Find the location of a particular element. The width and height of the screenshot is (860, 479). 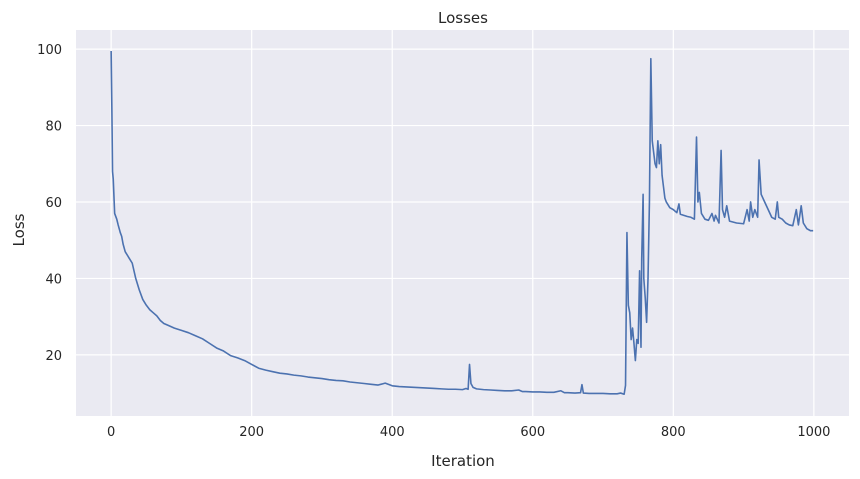

y-tick-label: 40 is located at coordinates (53, 279).